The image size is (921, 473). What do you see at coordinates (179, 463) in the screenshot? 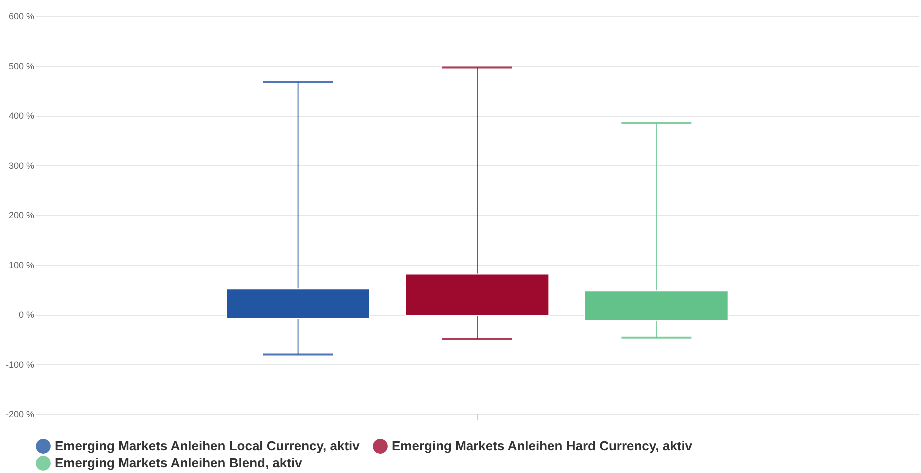
I see `legend-label: Emerging Markets Anleihen Blend, aktiv` at bounding box center [179, 463].